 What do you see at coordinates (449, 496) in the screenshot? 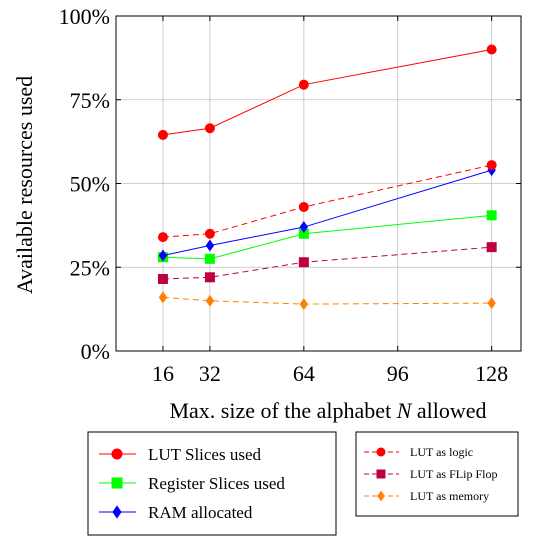
I see `legend-label: LUT as memory` at bounding box center [449, 496].